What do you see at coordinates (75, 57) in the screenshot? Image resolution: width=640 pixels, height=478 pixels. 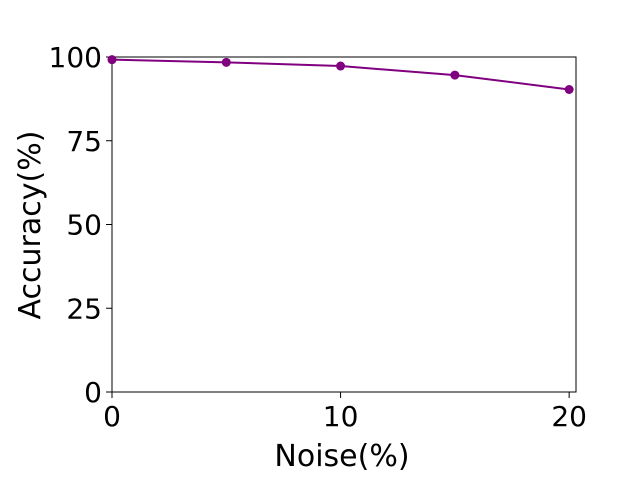 I see `y-tick-label: 100` at bounding box center [75, 57].